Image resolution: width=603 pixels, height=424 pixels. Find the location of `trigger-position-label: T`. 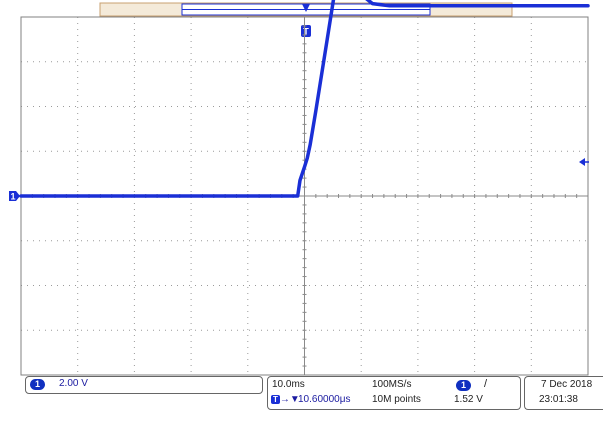

trigger-position-label: T is located at coordinates (306, 32).